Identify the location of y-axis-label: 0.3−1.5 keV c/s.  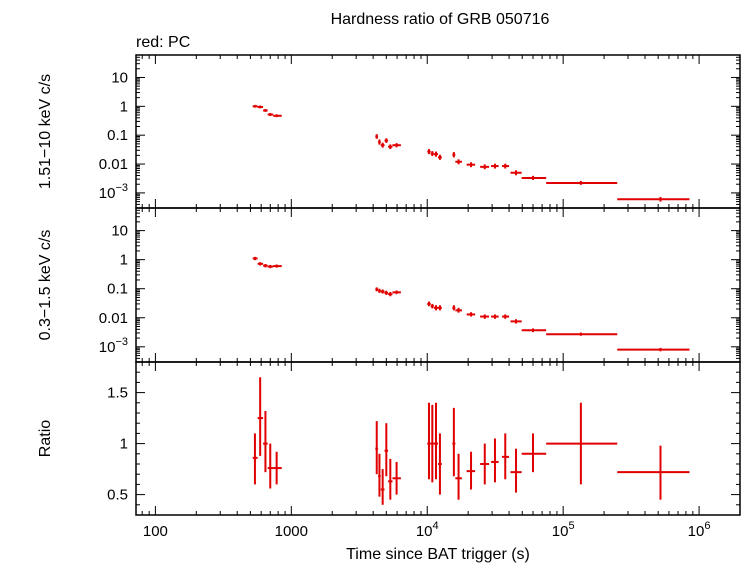
(45, 285).